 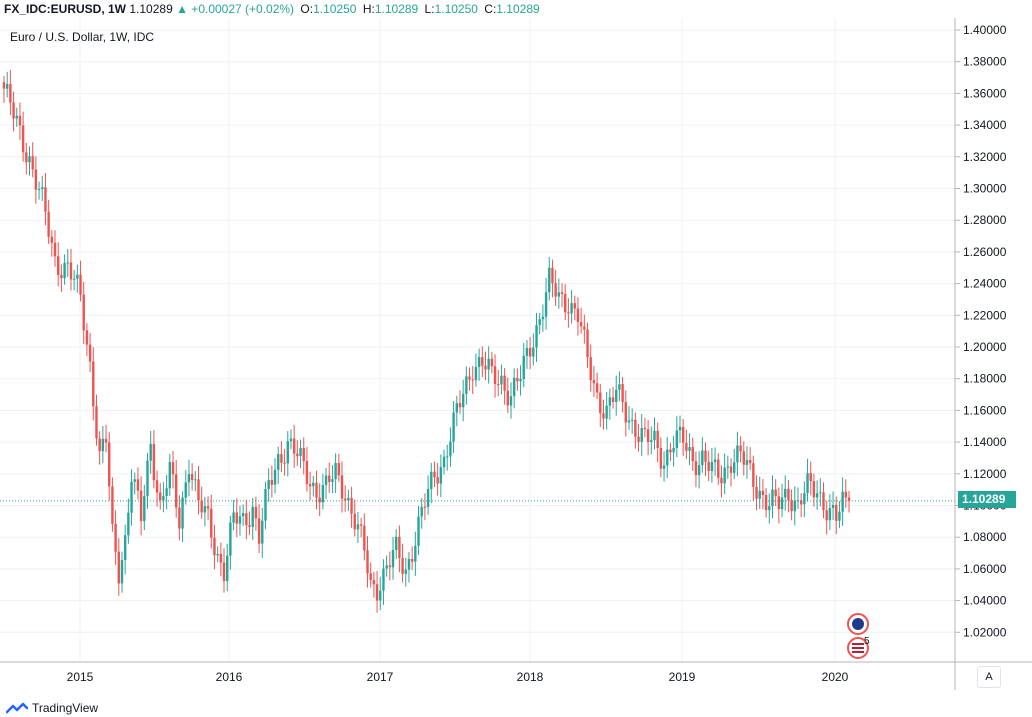 What do you see at coordinates (52, 708) in the screenshot?
I see `tradingview-logo: TradingView` at bounding box center [52, 708].